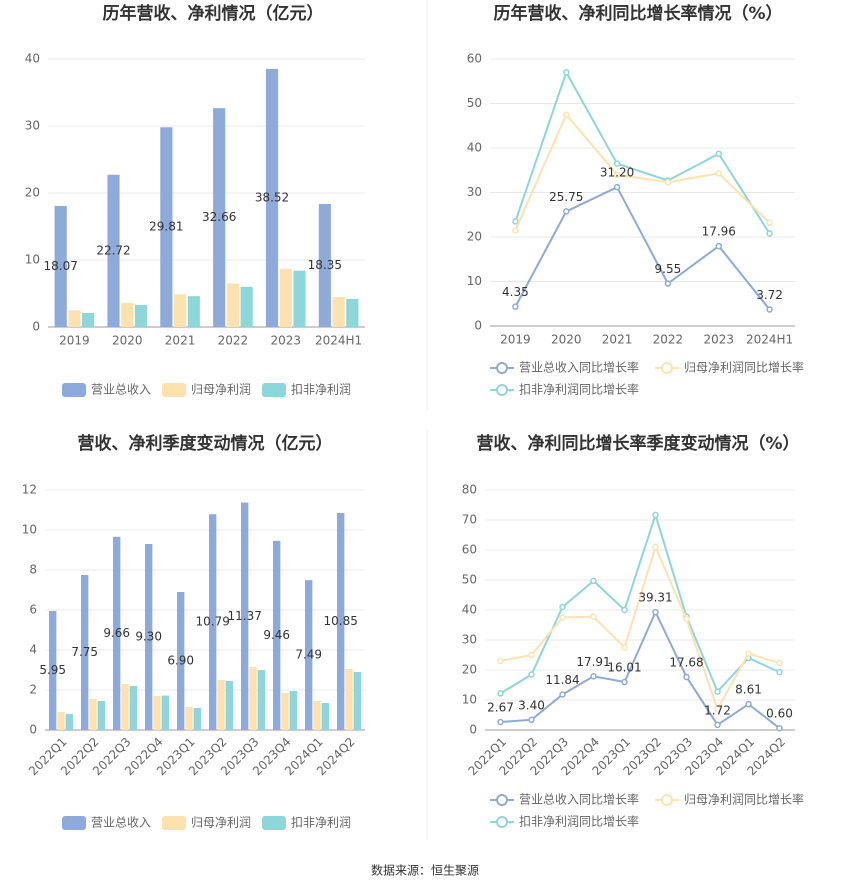 The image size is (850, 891). I want to click on data-label: 38.52, so click(272, 197).